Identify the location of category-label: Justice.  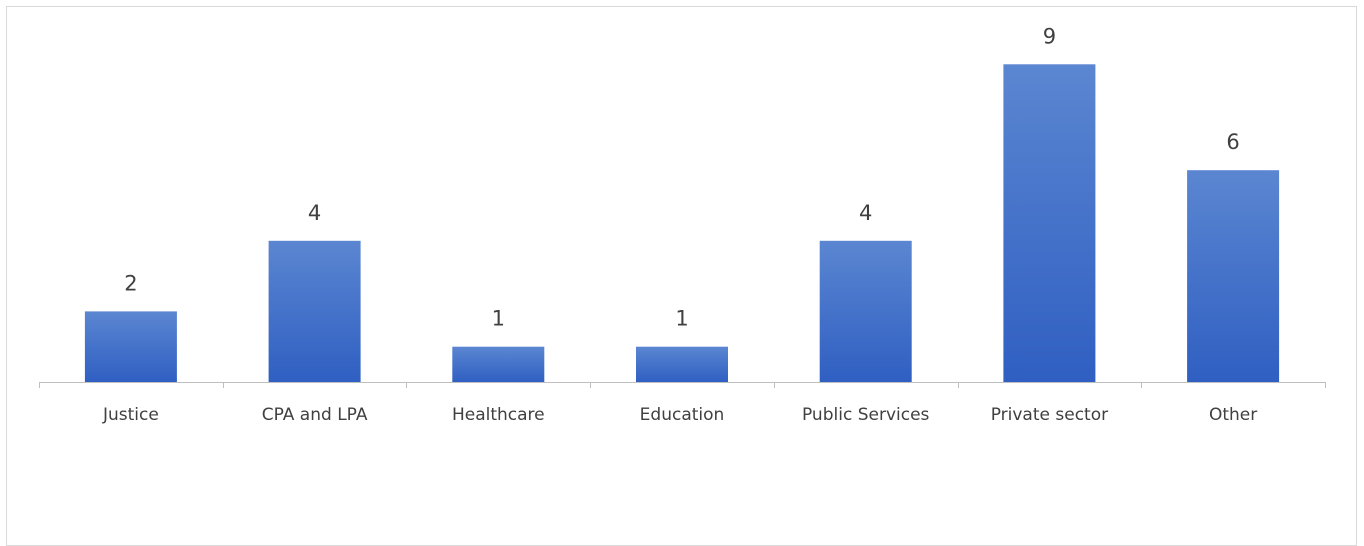
(130, 415).